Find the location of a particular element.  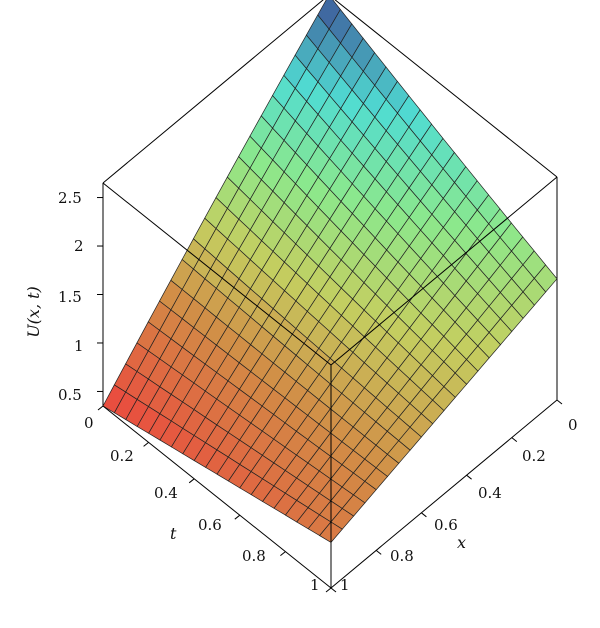

z-tick-label: 1 is located at coordinates (79, 346).